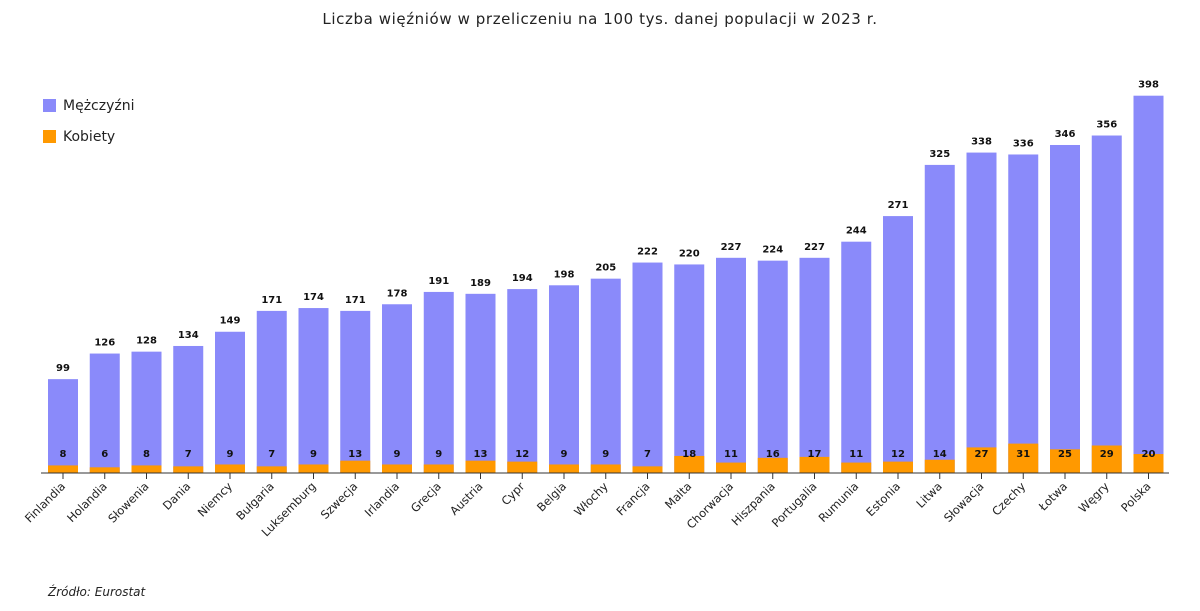 The width and height of the screenshot is (1200, 611). I want to click on category-label-19: Rumunia, so click(839, 502).